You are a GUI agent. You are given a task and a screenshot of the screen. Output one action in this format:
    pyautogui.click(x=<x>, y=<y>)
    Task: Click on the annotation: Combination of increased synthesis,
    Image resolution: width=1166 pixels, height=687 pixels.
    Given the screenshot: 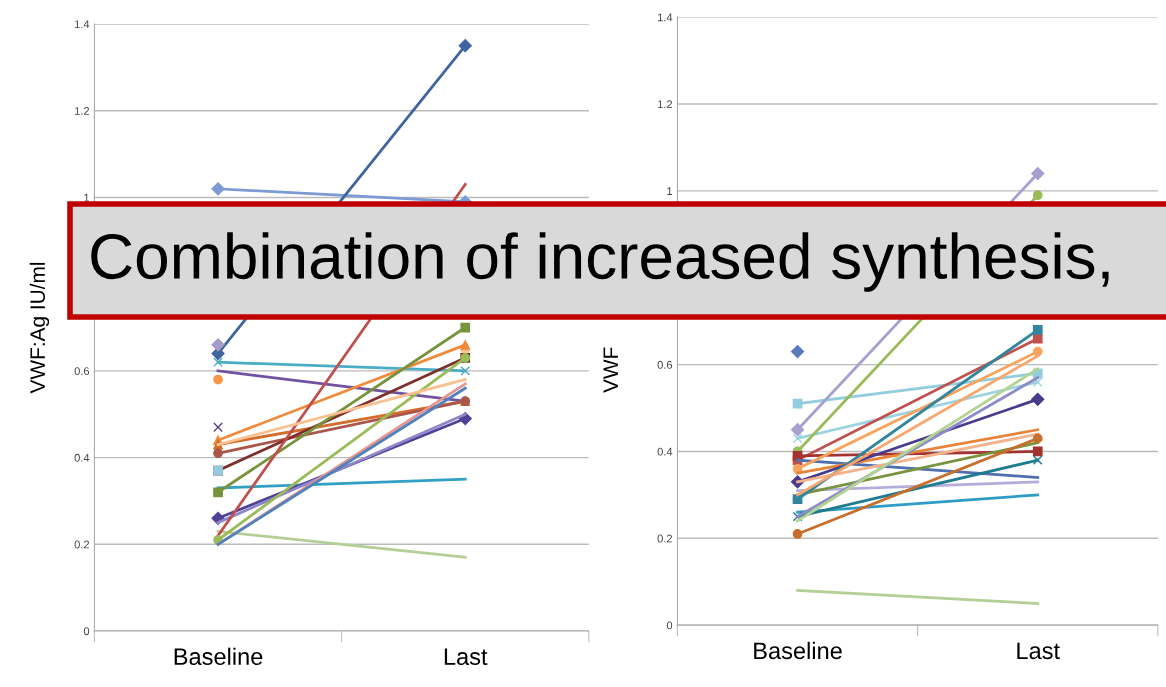 What is the action you would take?
    pyautogui.click(x=600, y=262)
    